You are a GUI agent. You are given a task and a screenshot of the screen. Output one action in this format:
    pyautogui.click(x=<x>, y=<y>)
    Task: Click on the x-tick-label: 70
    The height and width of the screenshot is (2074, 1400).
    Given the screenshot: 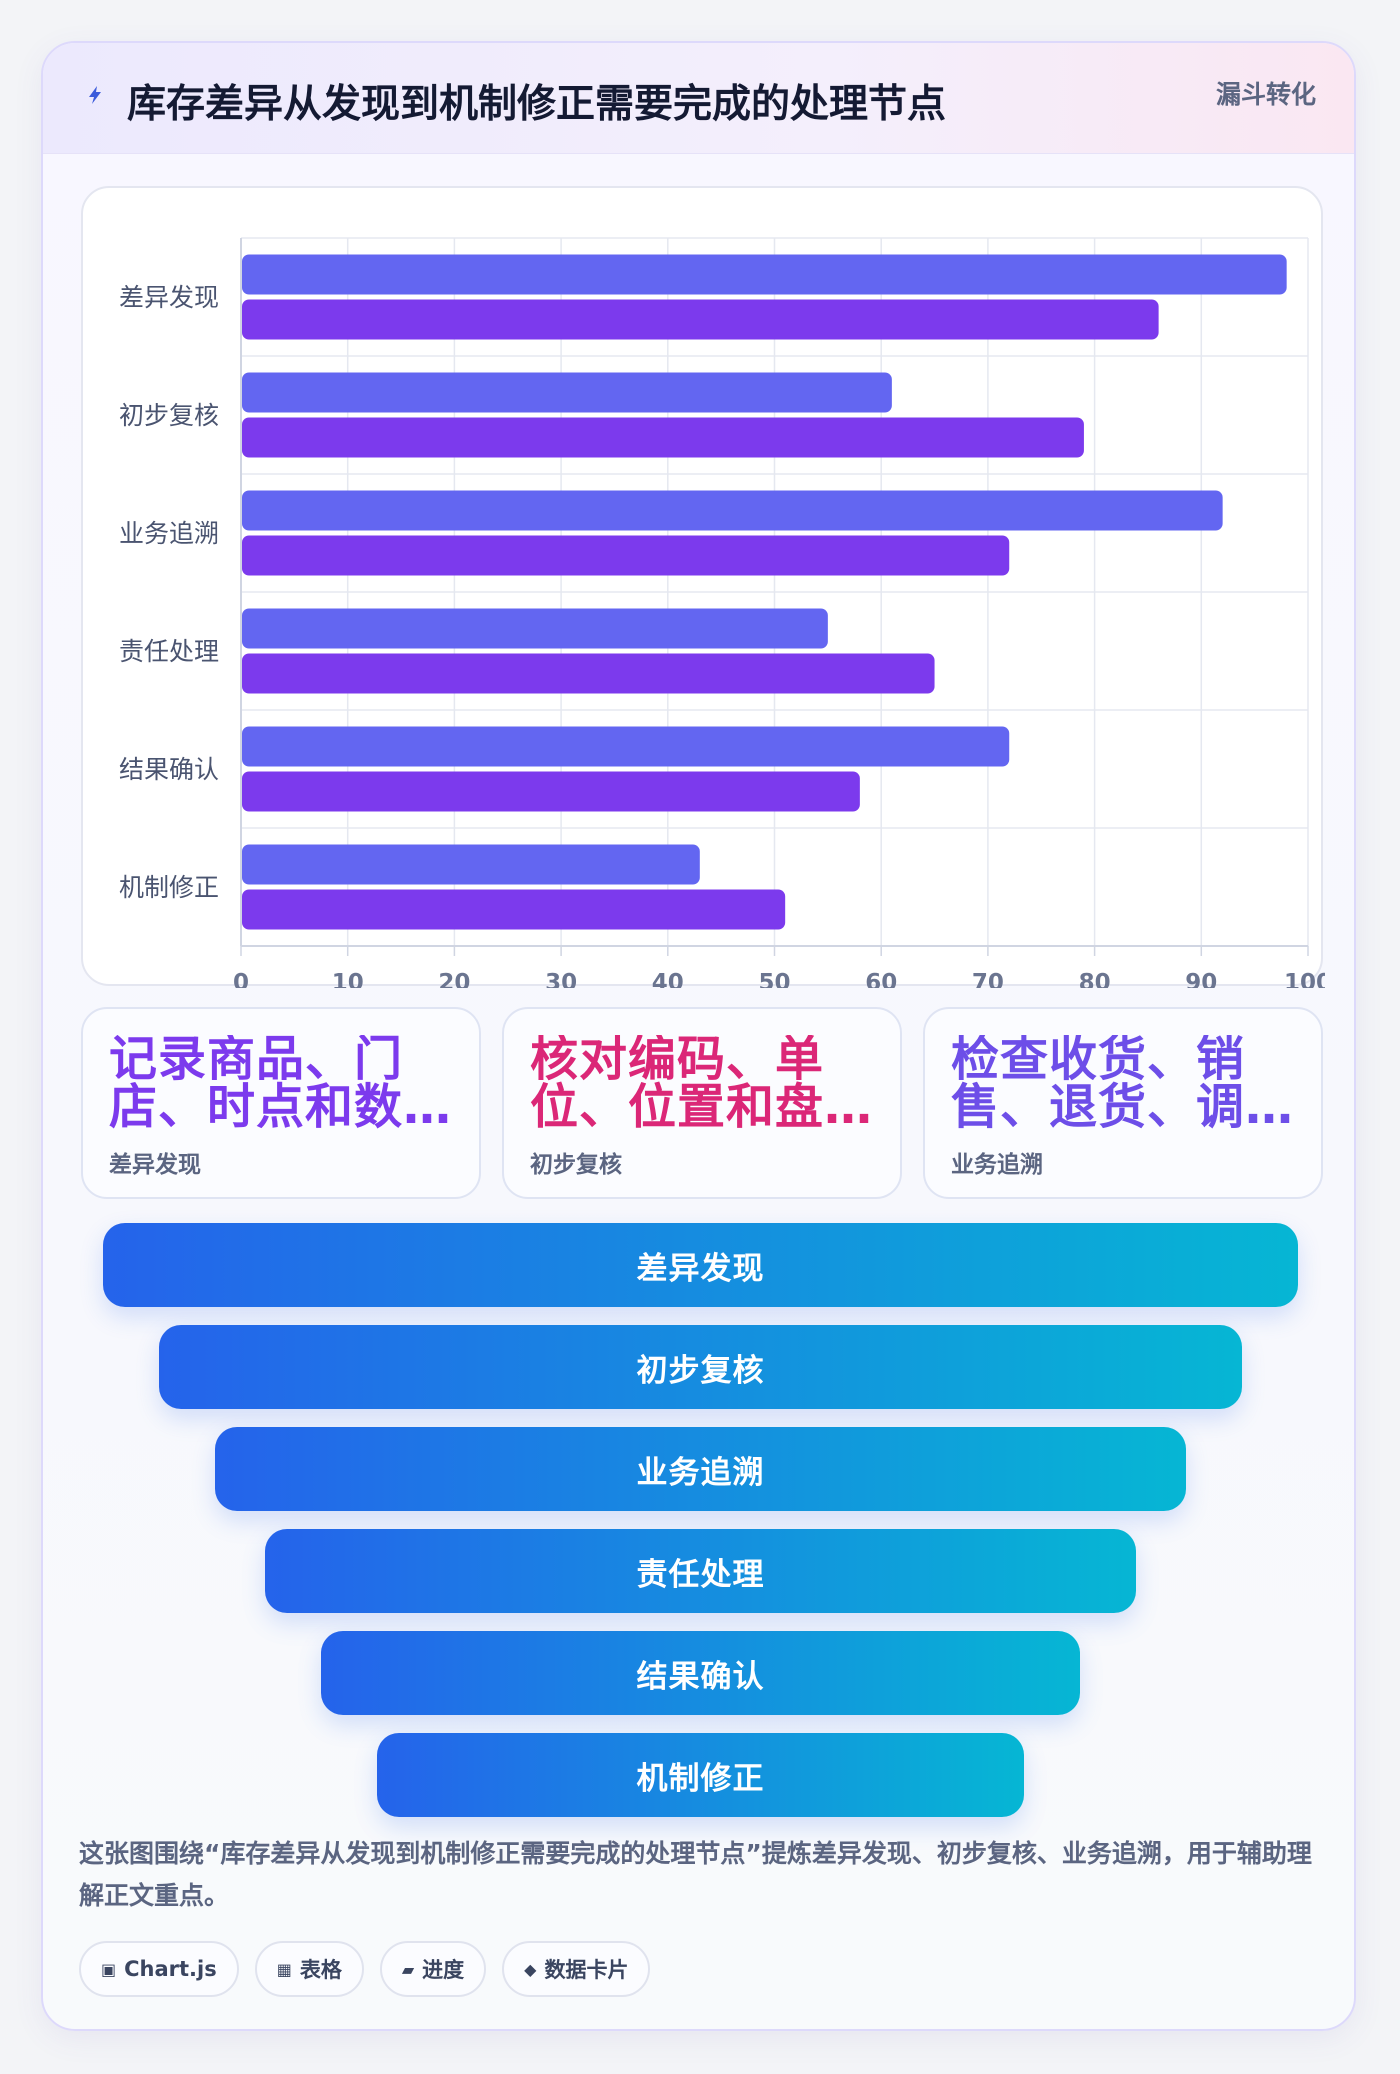 What is the action you would take?
    pyautogui.click(x=988, y=979)
    